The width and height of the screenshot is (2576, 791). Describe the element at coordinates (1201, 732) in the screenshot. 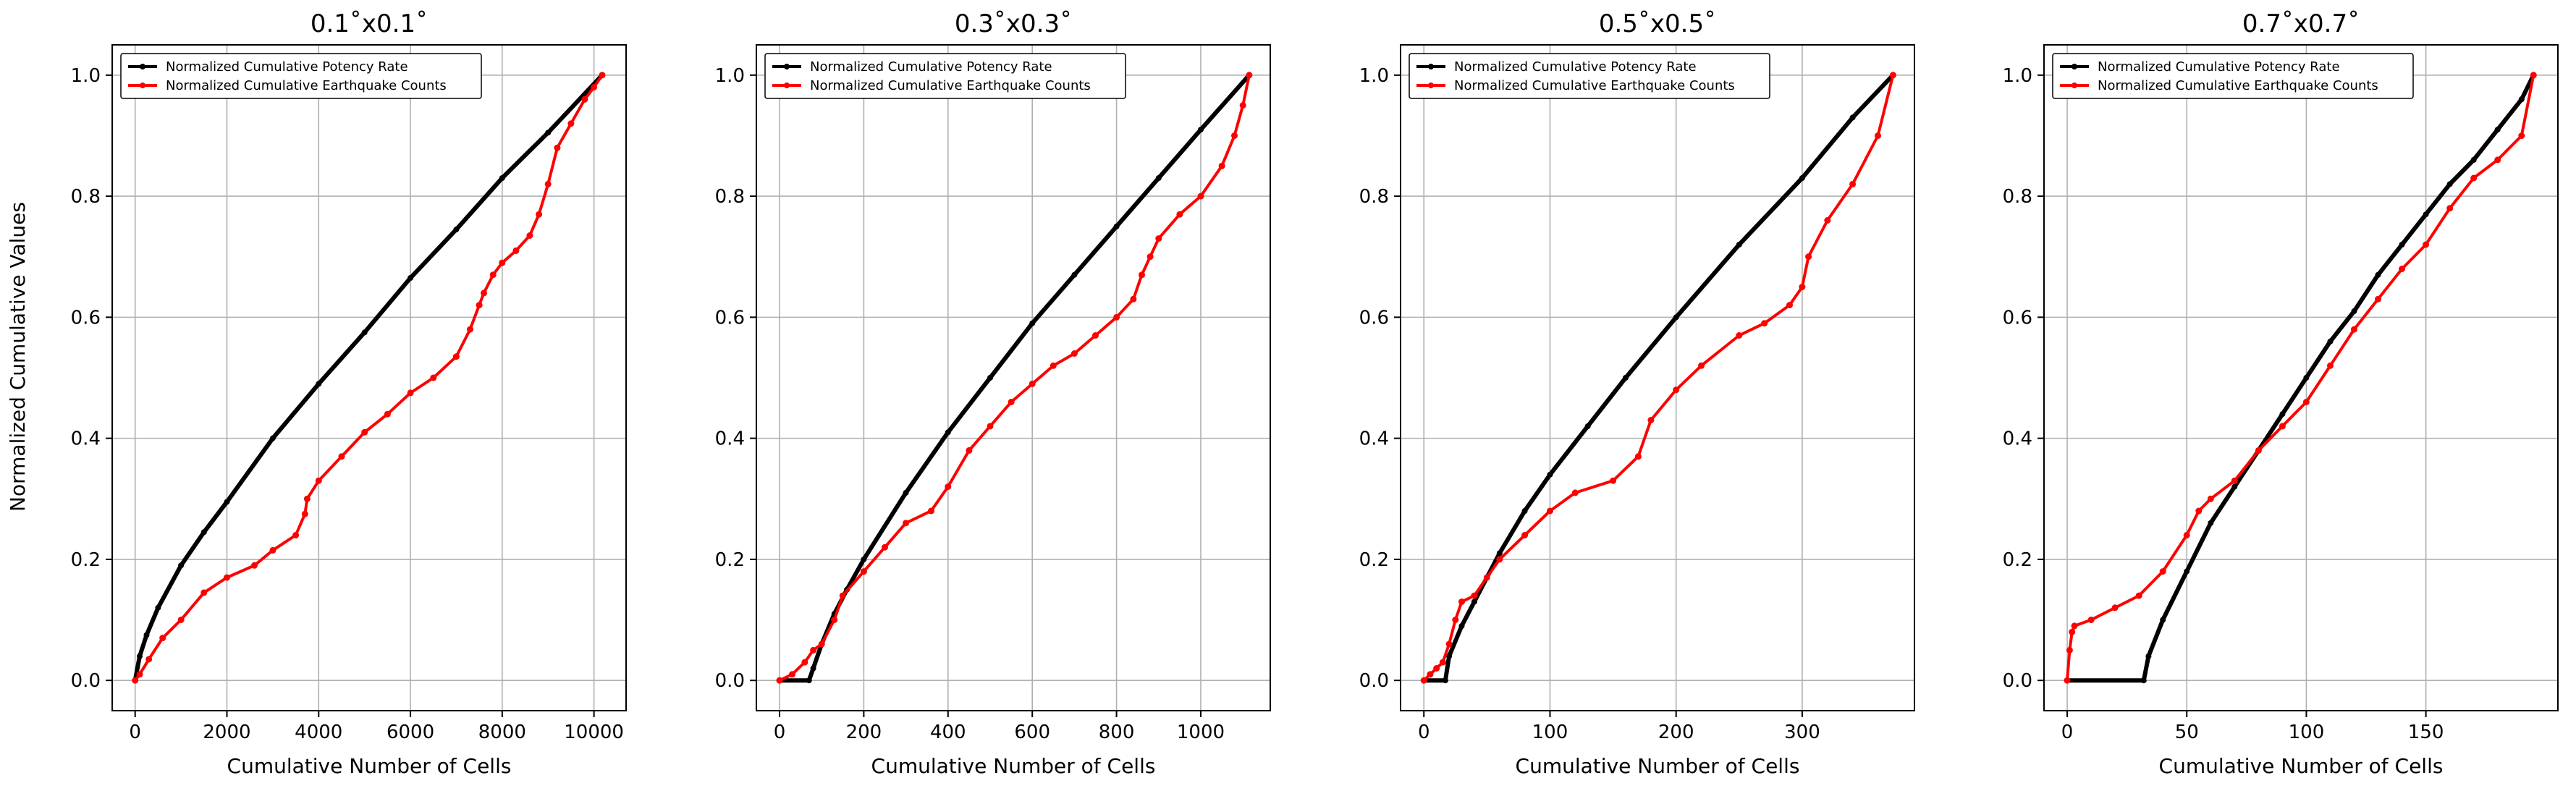

I see `x-tick-label: 1000` at that location.